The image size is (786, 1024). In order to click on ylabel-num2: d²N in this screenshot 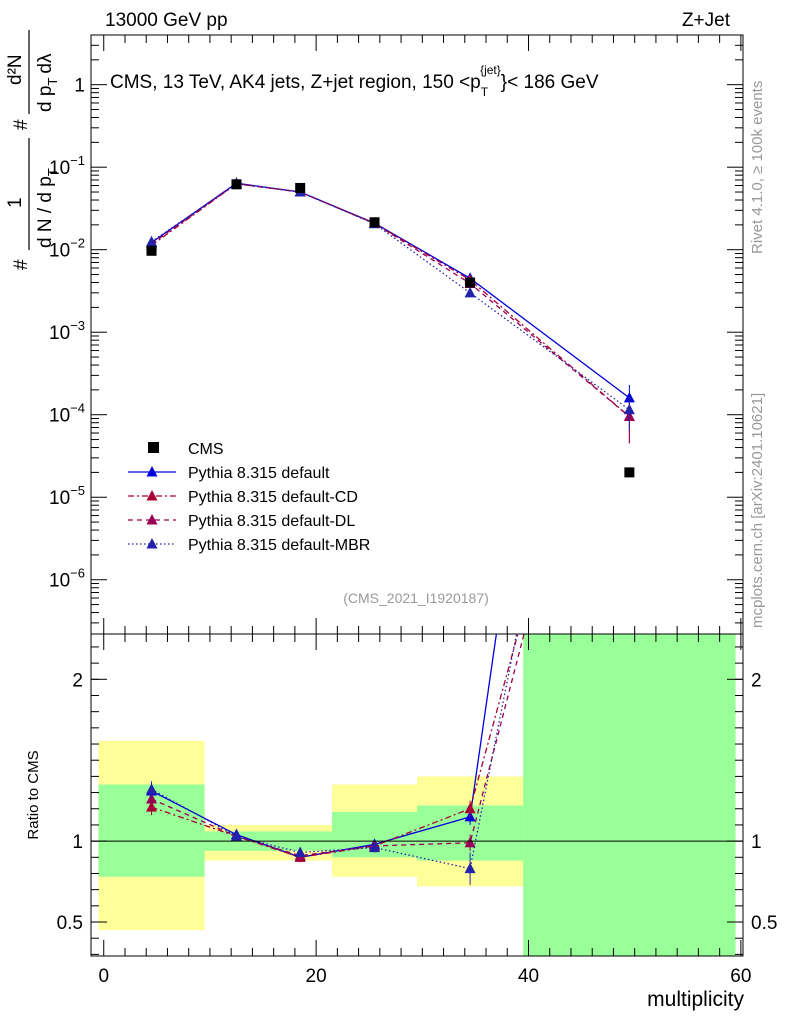, I will do `click(15, 69)`.